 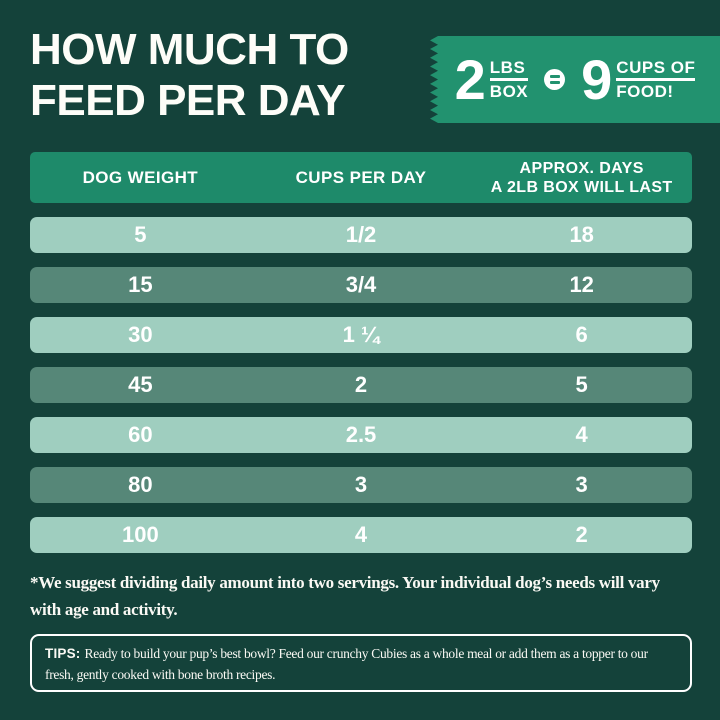 What do you see at coordinates (656, 69) in the screenshot?
I see `badge-cups-unit-top: CUPS OF` at bounding box center [656, 69].